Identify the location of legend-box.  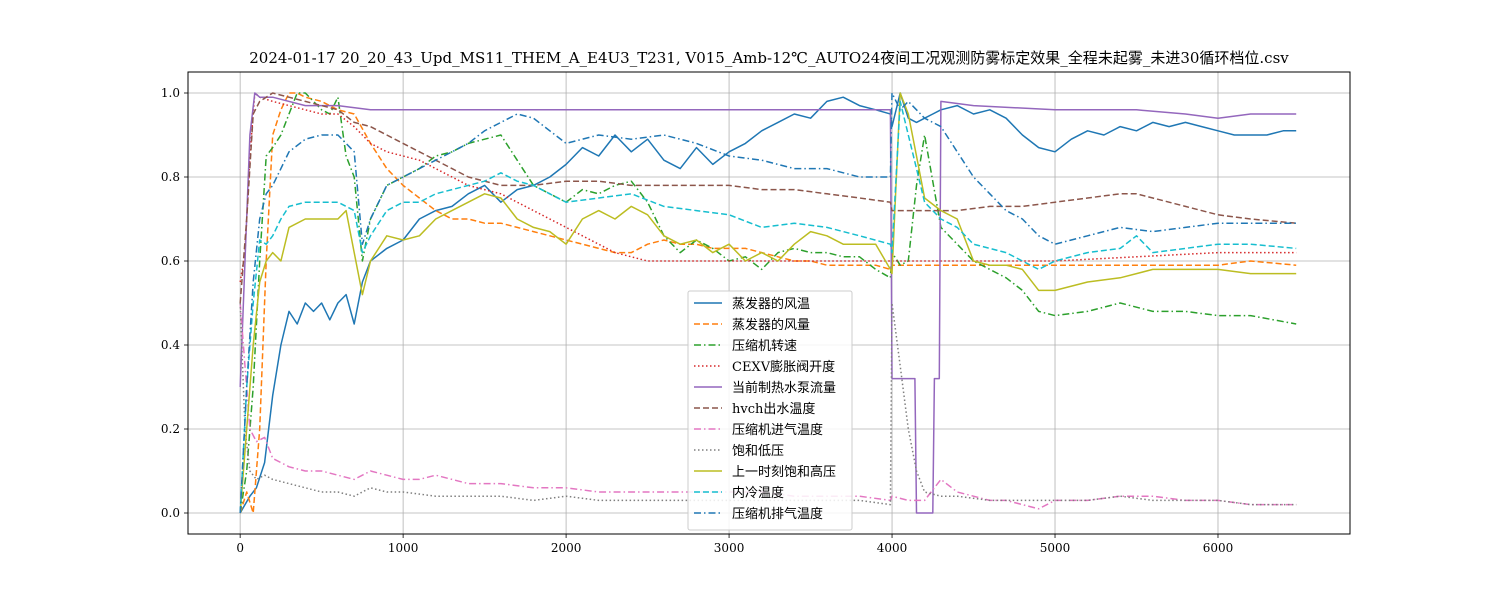
(770, 410).